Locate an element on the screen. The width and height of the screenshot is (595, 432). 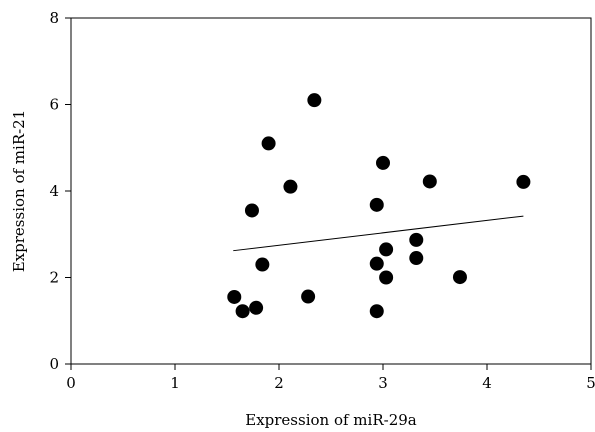
x-tick-label: 4 is located at coordinates (487, 383).